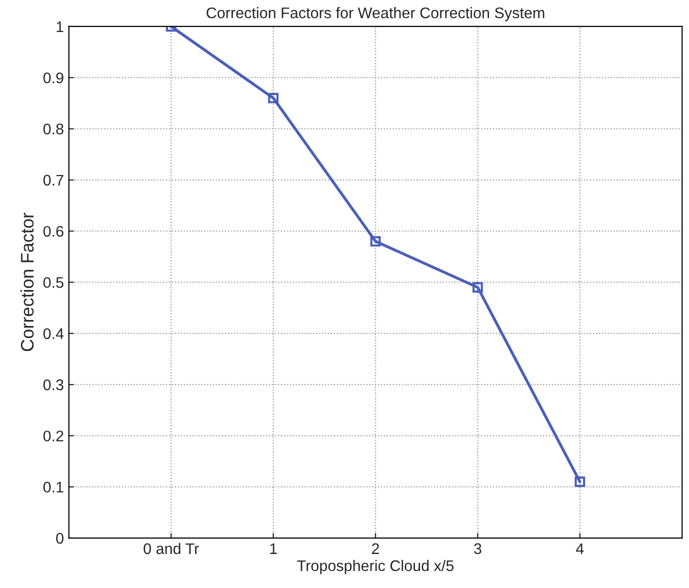 This screenshot has height=588, width=689. Describe the element at coordinates (53, 231) in the screenshot. I see `y-tick-label: 0.6` at that location.